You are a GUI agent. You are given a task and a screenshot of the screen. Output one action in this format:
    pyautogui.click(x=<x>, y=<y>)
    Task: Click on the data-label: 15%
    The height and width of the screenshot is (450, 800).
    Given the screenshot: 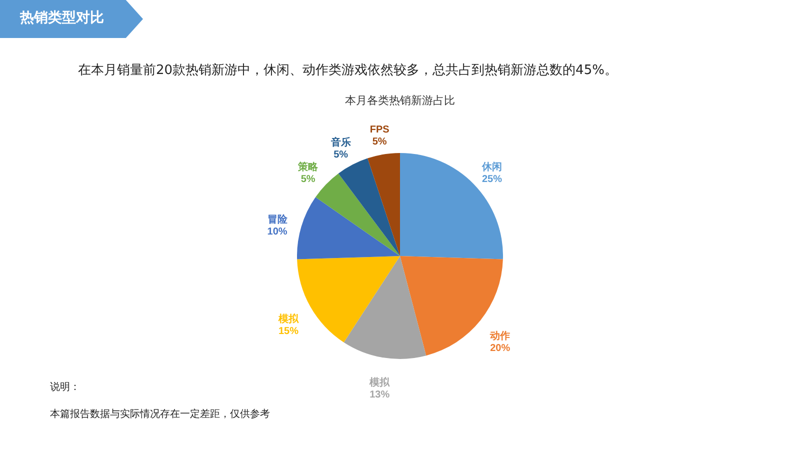 What is the action you would take?
    pyautogui.click(x=288, y=331)
    